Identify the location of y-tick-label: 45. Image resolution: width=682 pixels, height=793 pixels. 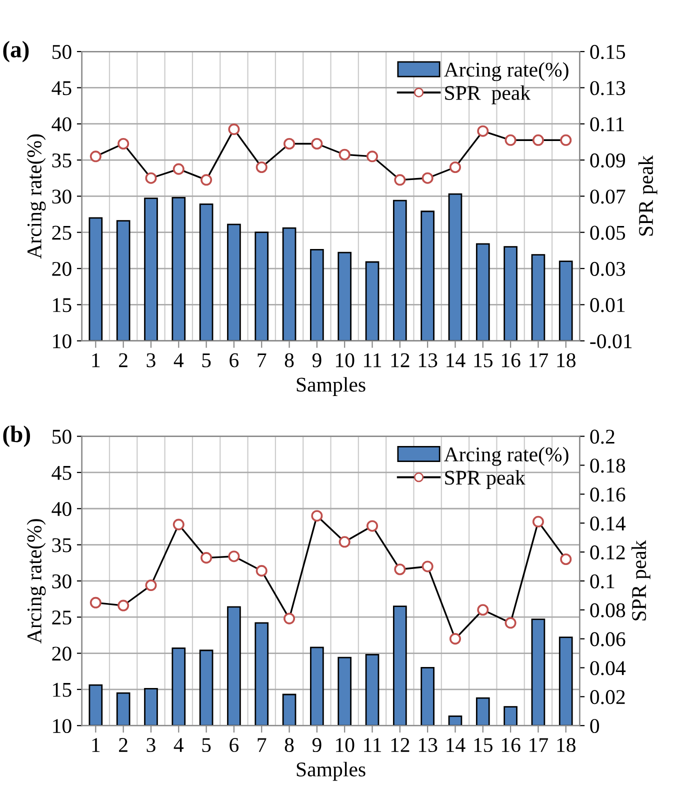
(62, 473).